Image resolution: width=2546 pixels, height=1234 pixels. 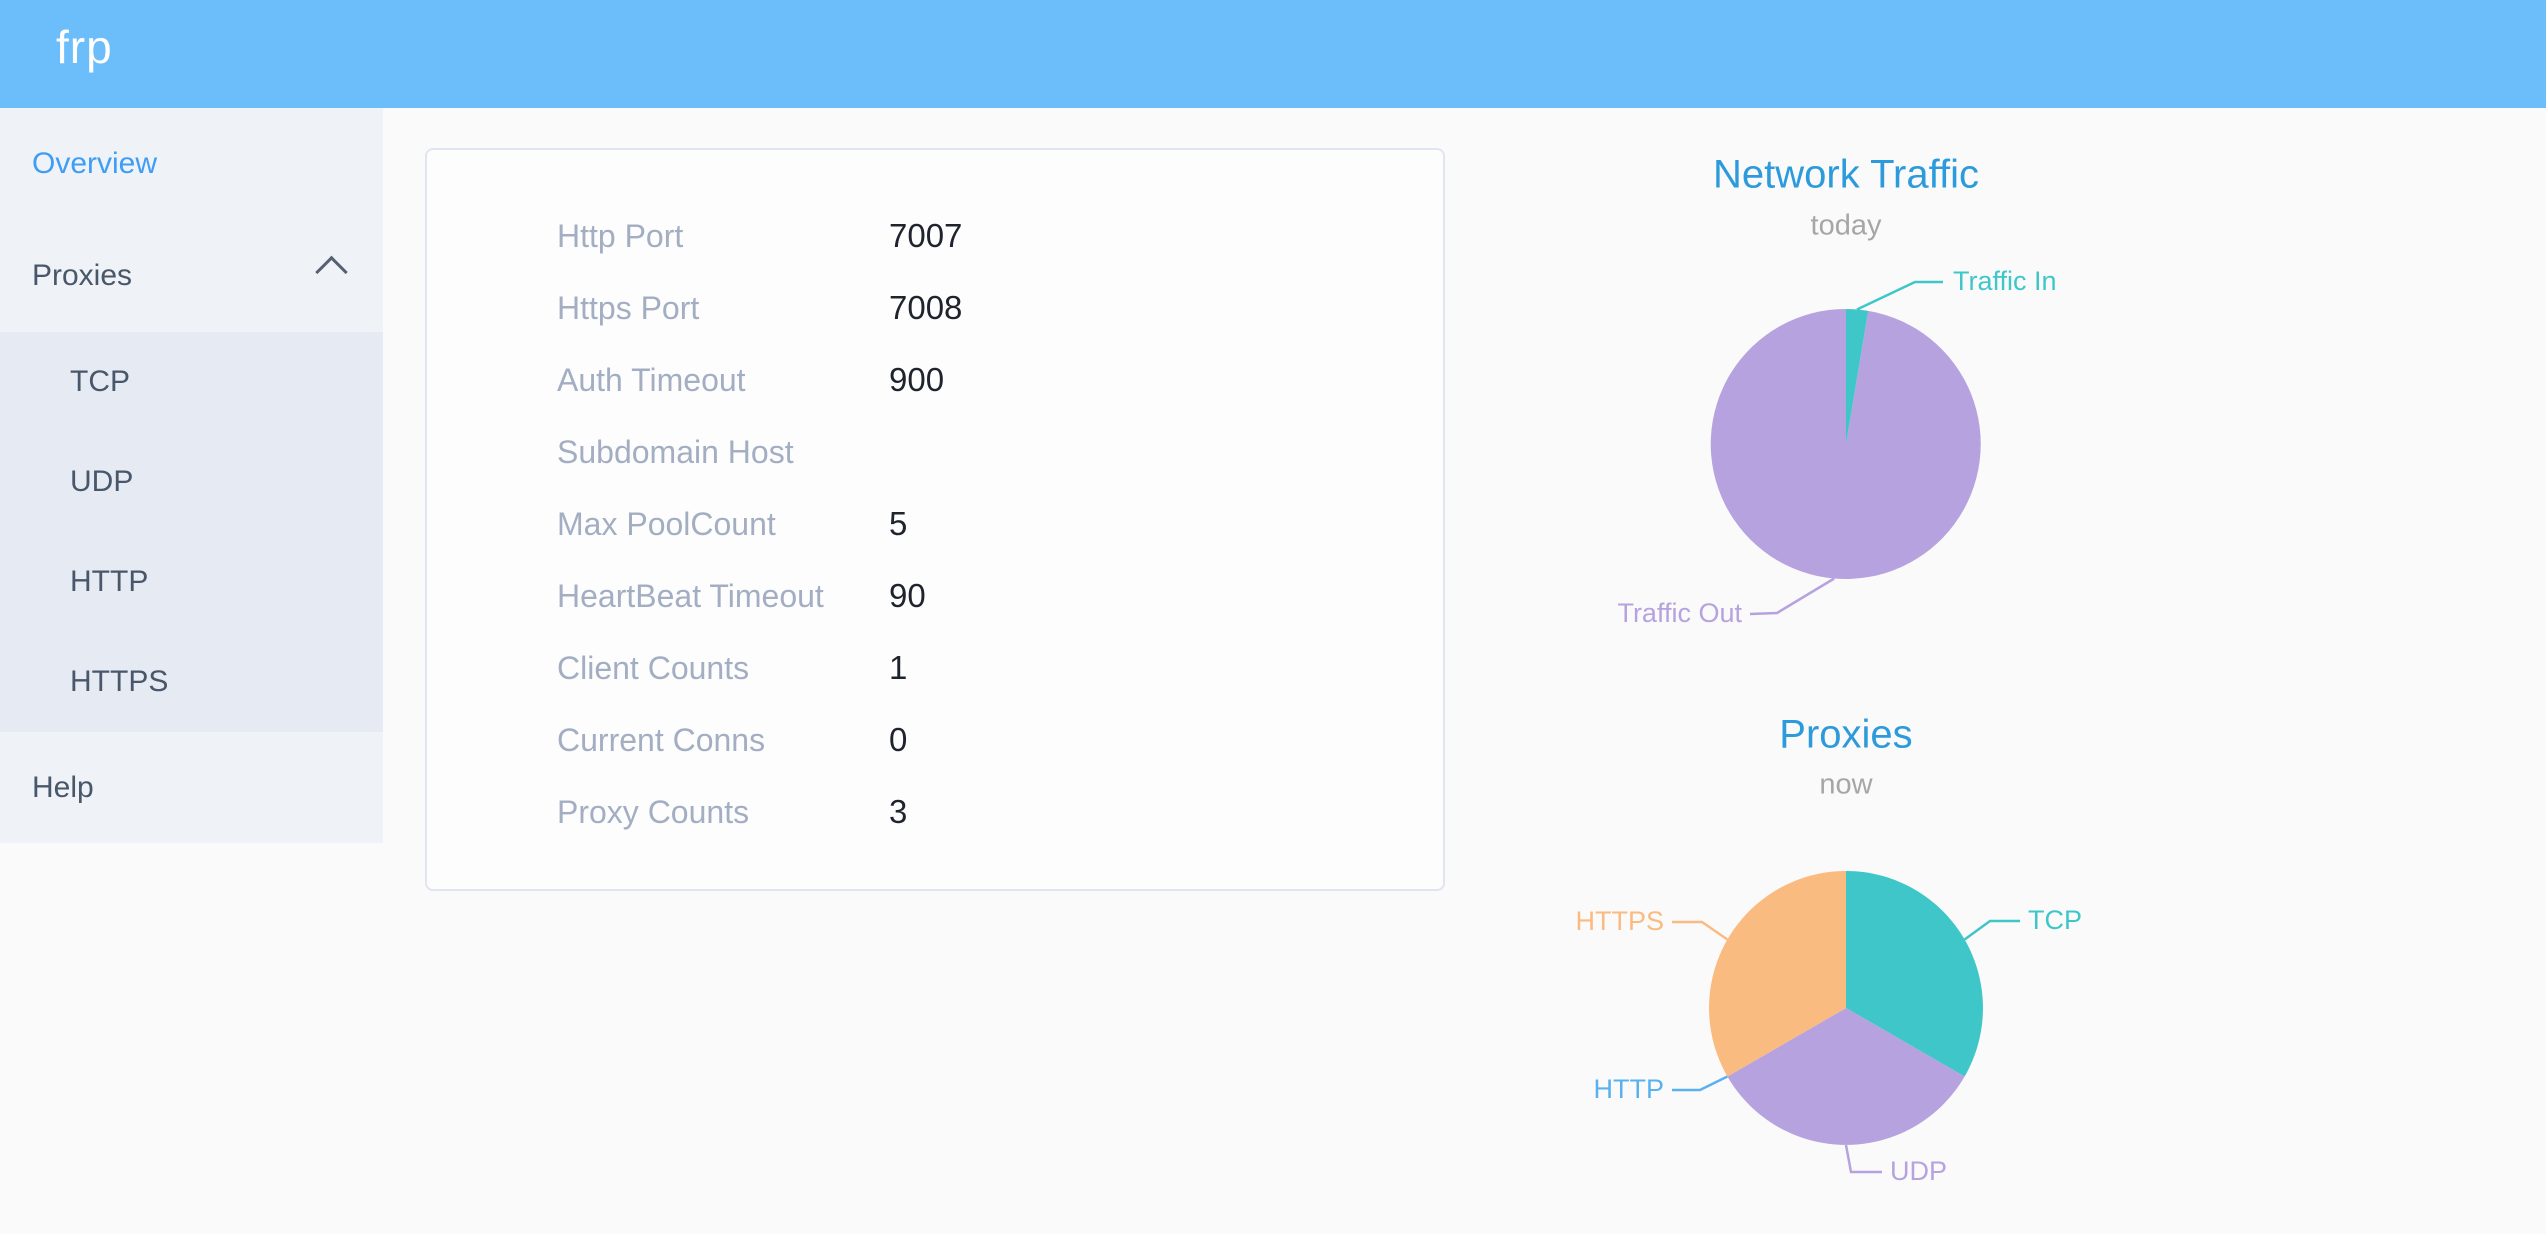 What do you see at coordinates (2005, 281) in the screenshot?
I see `pie-label-traffic-in: Traffic In` at bounding box center [2005, 281].